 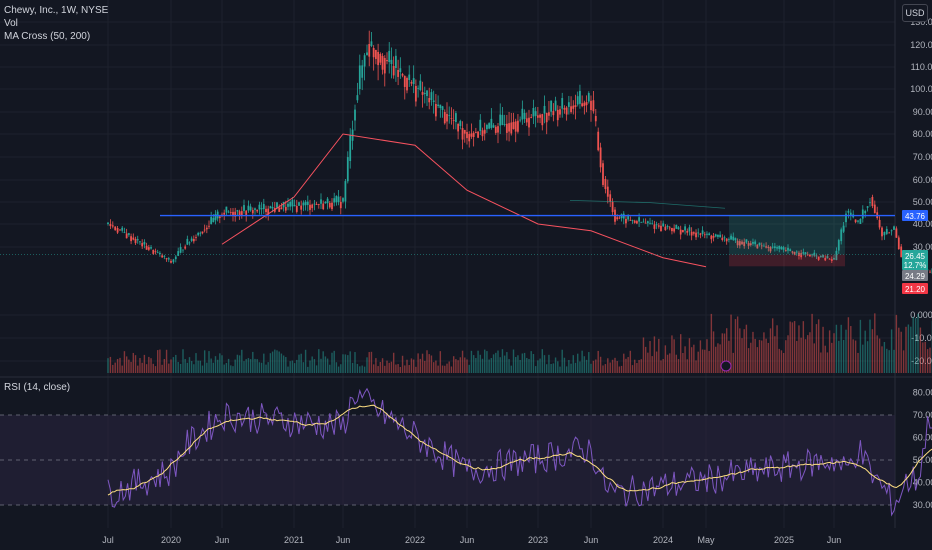 What do you see at coordinates (915, 13) in the screenshot?
I see `currency-badge: USD` at bounding box center [915, 13].